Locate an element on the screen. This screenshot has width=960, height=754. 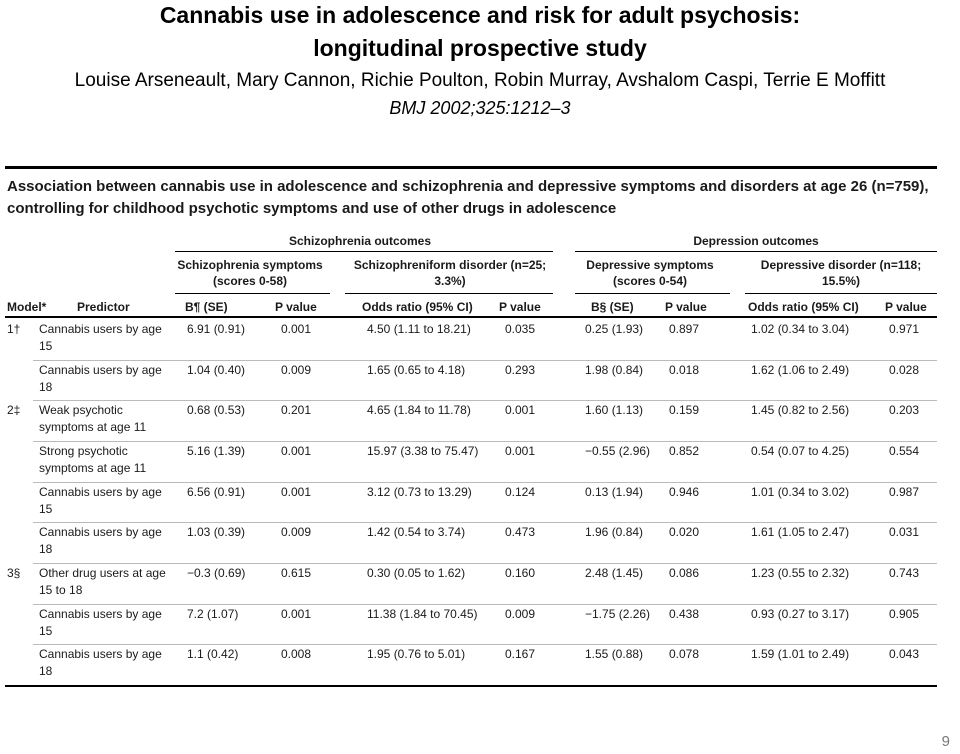
value-cell: 0.201 is located at coordinates (296, 410).